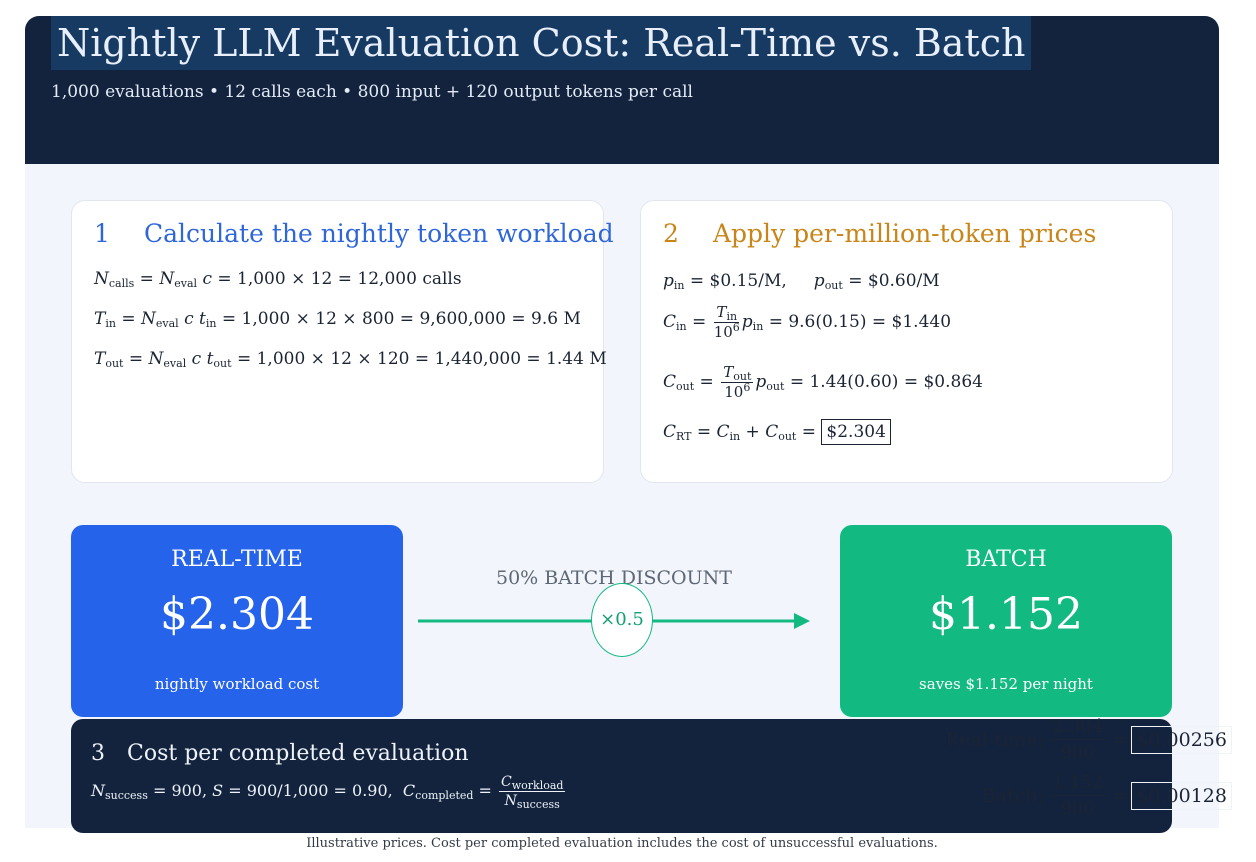 This screenshot has height=862, width=1256. What do you see at coordinates (1181, 795) in the screenshot?
I see `batch-per-eval-result: $0.00128` at bounding box center [1181, 795].